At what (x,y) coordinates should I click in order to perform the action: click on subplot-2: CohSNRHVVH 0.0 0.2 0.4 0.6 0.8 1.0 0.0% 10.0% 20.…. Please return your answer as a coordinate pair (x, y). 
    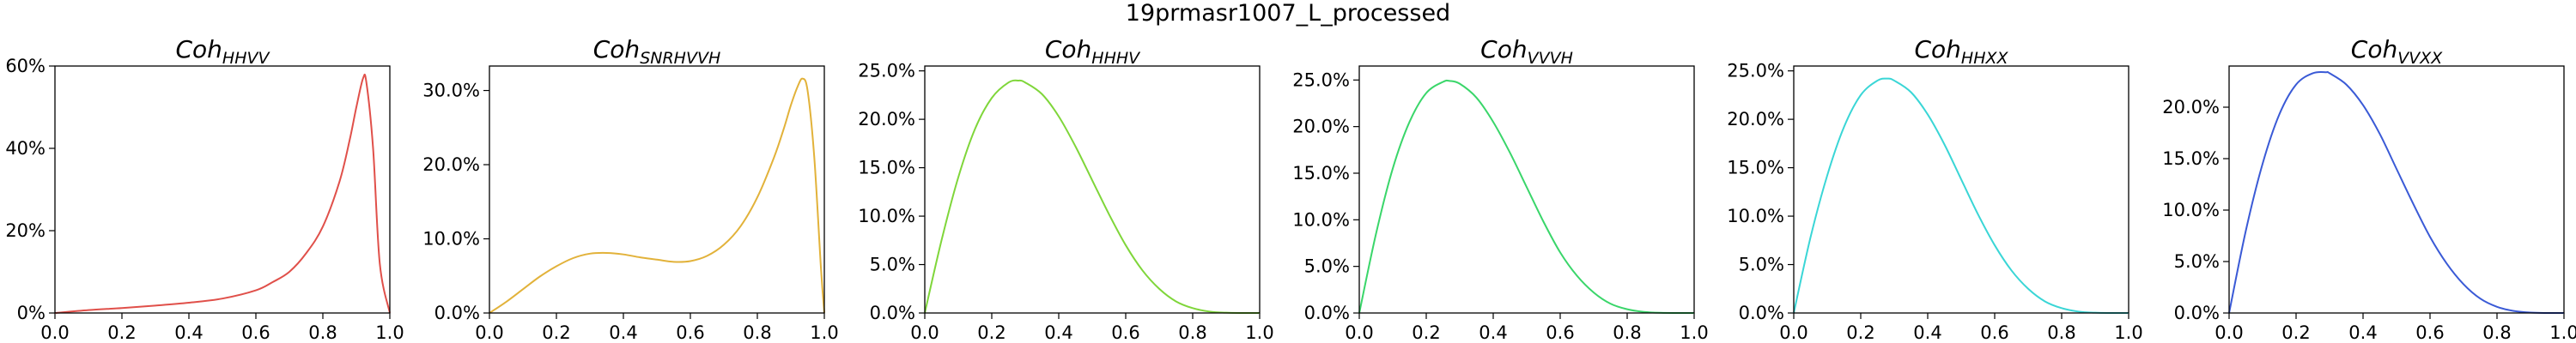
    Looking at the image, I should click on (630, 189).